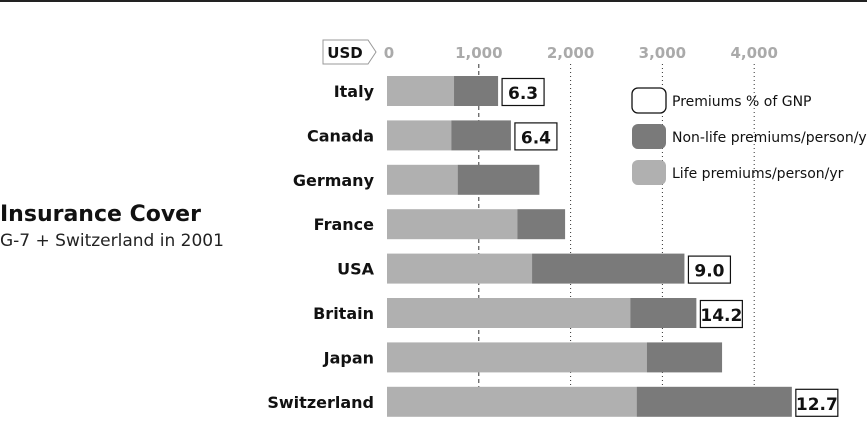 The width and height of the screenshot is (867, 421). I want to click on category-label: France, so click(344, 224).